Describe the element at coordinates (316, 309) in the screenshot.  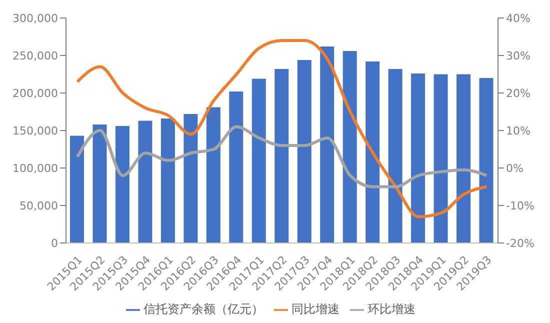
I see `legend-label: 同比增速` at that location.